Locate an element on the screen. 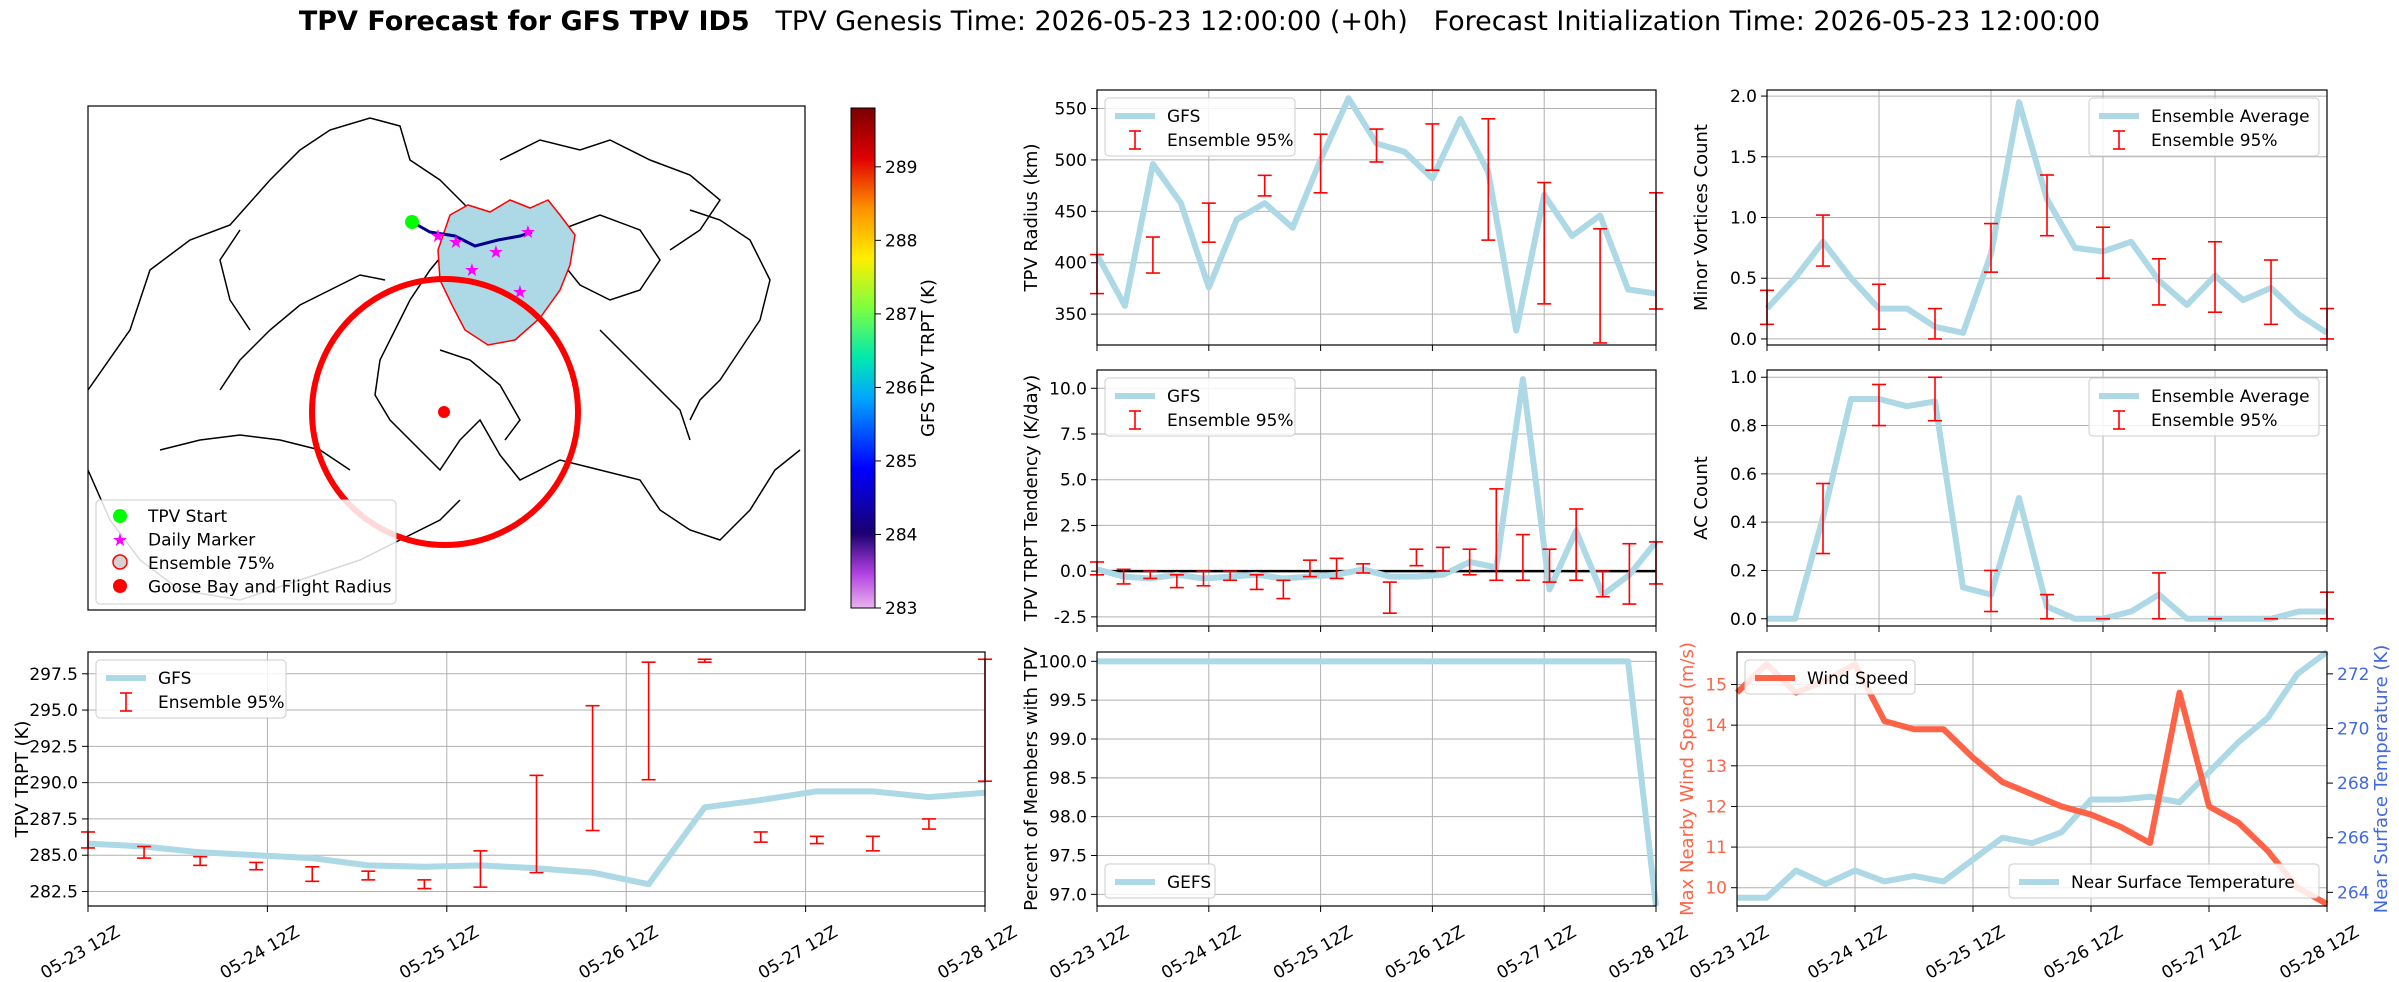  trpt-ytick-label: 285.0 is located at coordinates (53, 856).